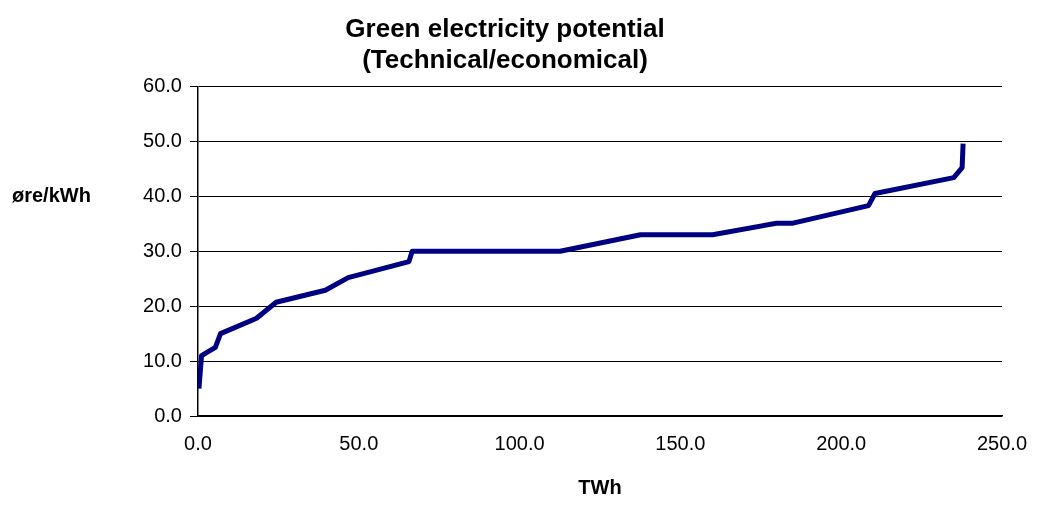  Describe the element at coordinates (519, 442) in the screenshot. I see `x-tick-label: 100.0` at that location.